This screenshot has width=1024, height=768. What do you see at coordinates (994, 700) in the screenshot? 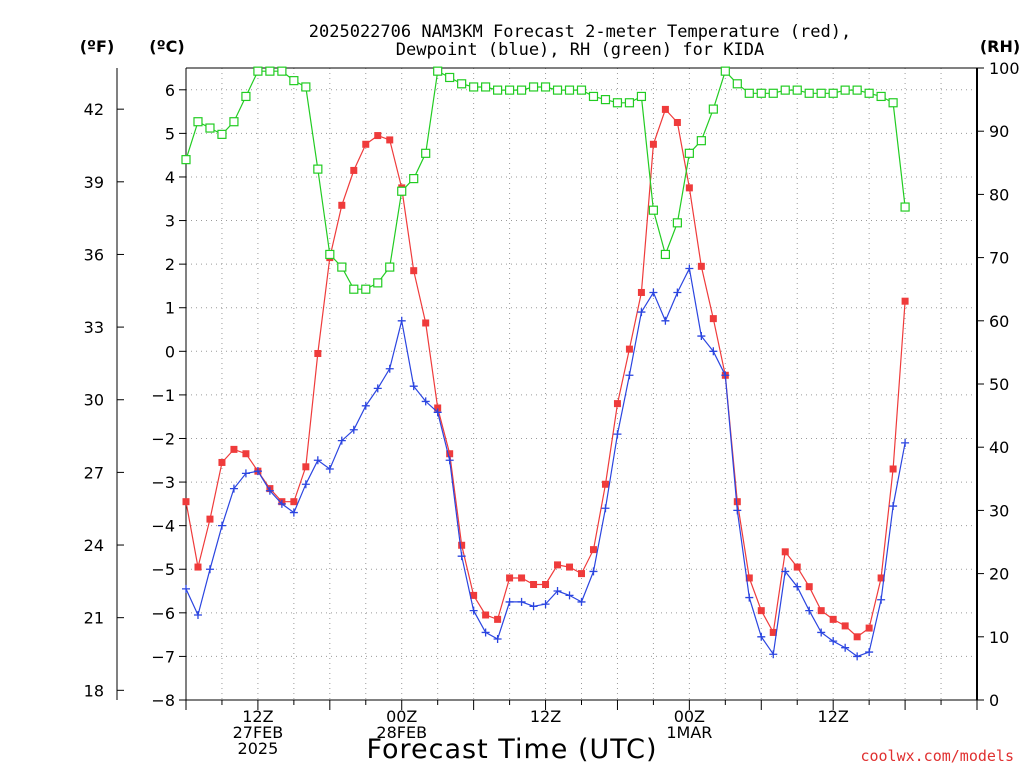
I see `rh-tick-label: 0` at bounding box center [994, 700].